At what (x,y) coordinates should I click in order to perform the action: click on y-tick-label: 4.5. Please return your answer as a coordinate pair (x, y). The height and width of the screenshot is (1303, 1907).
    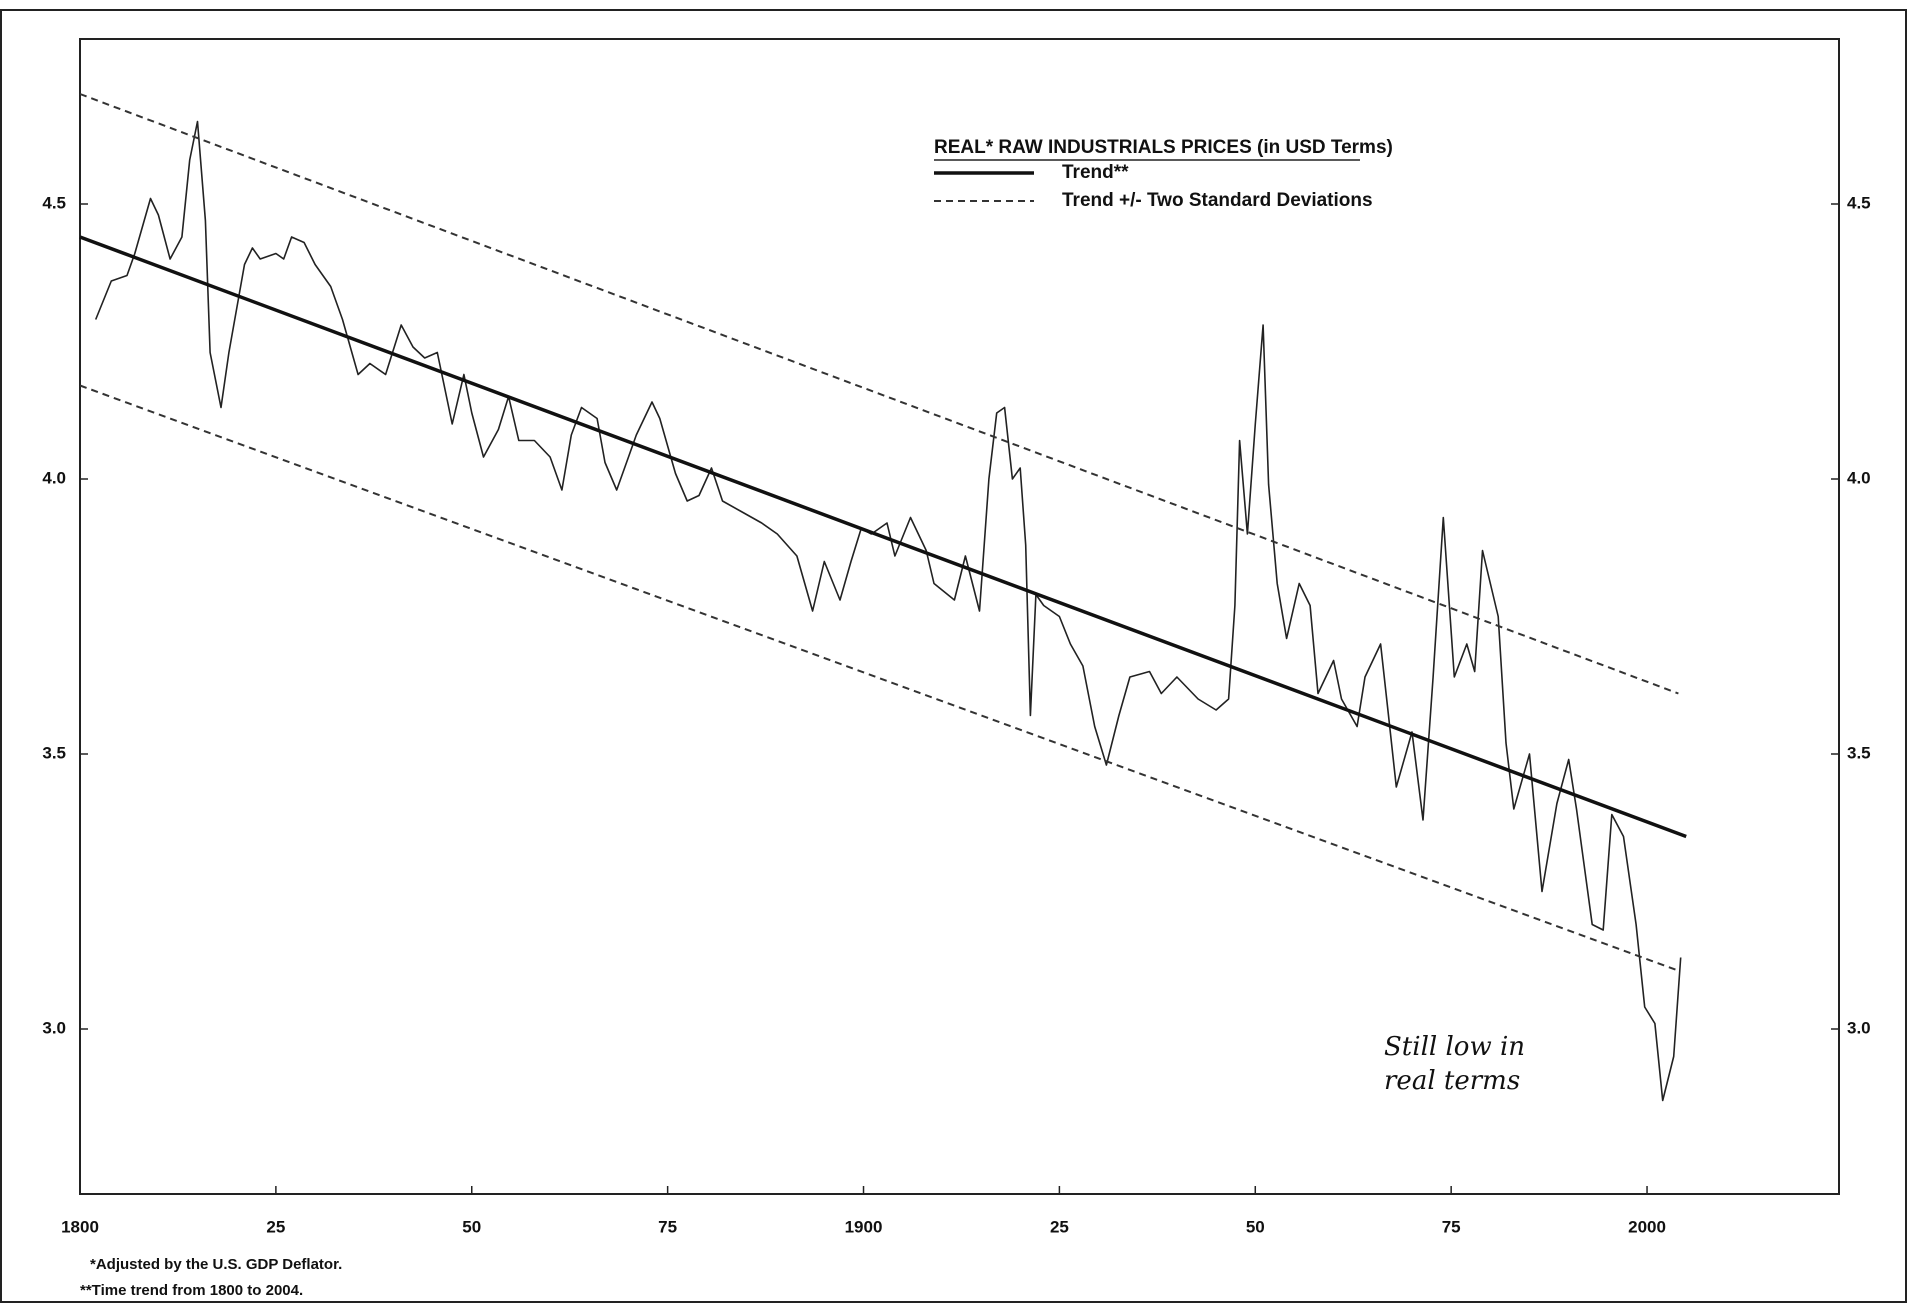
    Looking at the image, I should click on (54, 202).